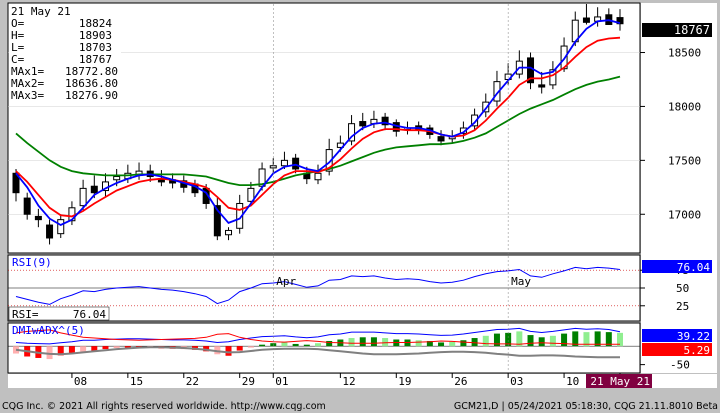 The image size is (720, 413). Describe the element at coordinates (404, 381) in the screenshot. I see `x-tick-label: 19` at that location.